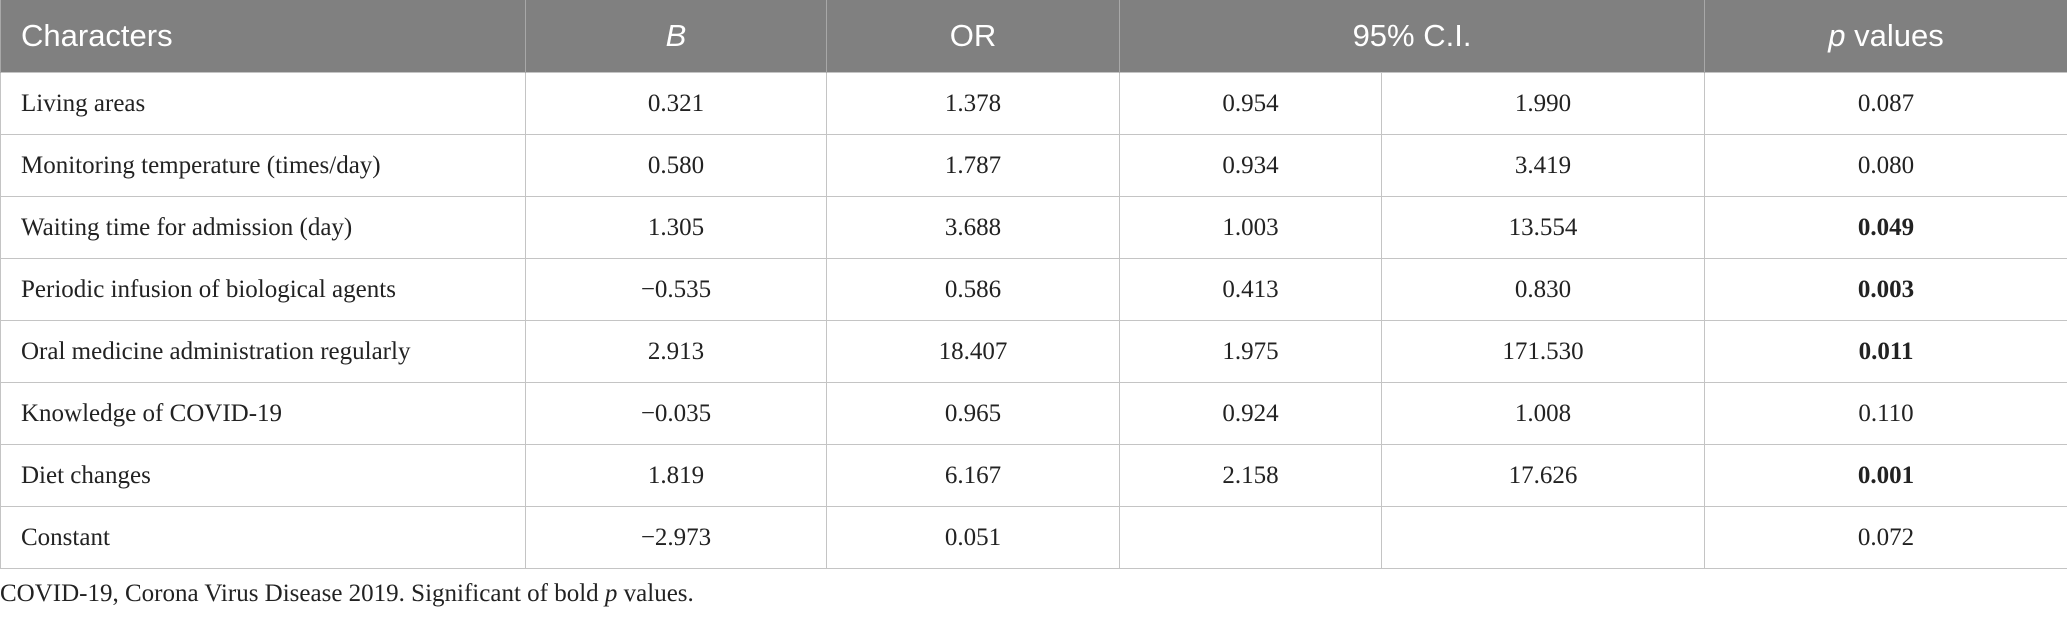 The image size is (2067, 618). I want to click on header-text: p, so click(1837, 35).